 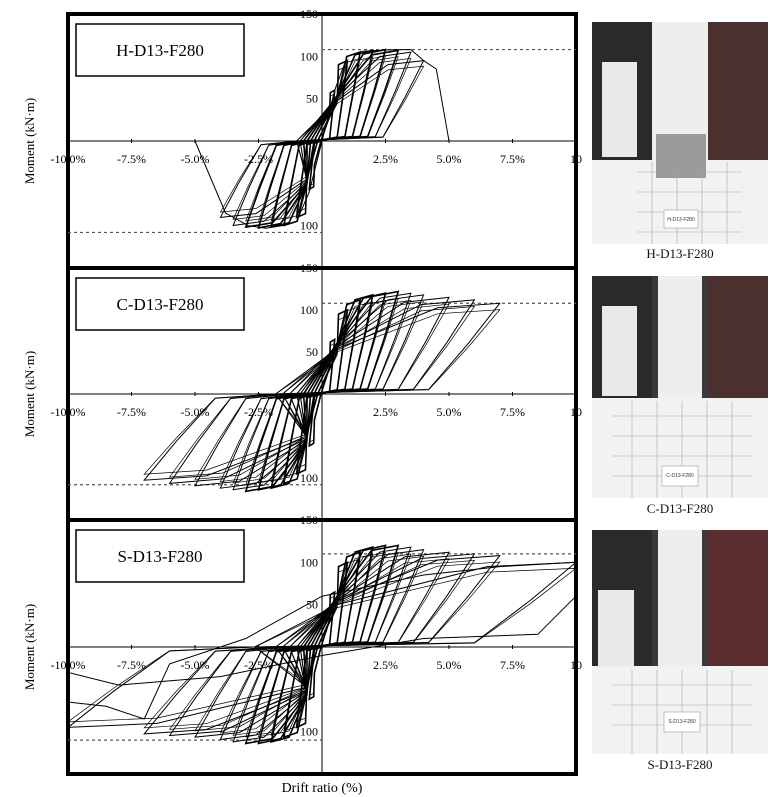 I want to click on envelope-curve, so click(x=322, y=139).